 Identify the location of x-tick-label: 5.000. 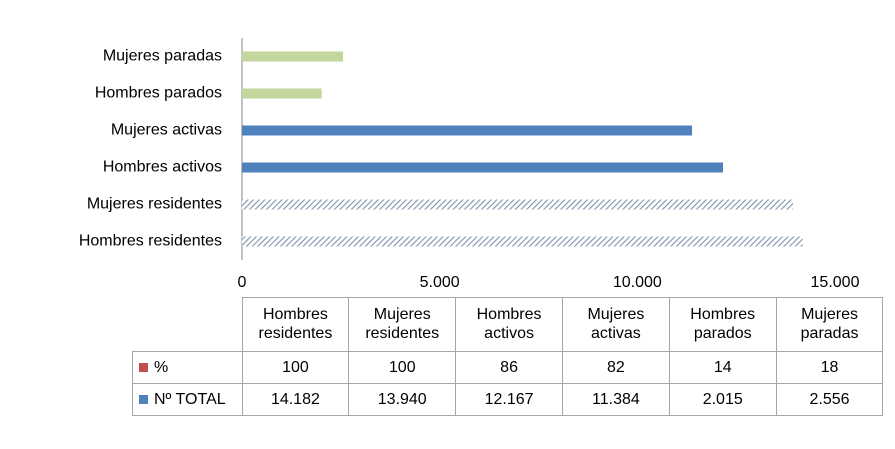
(440, 282).